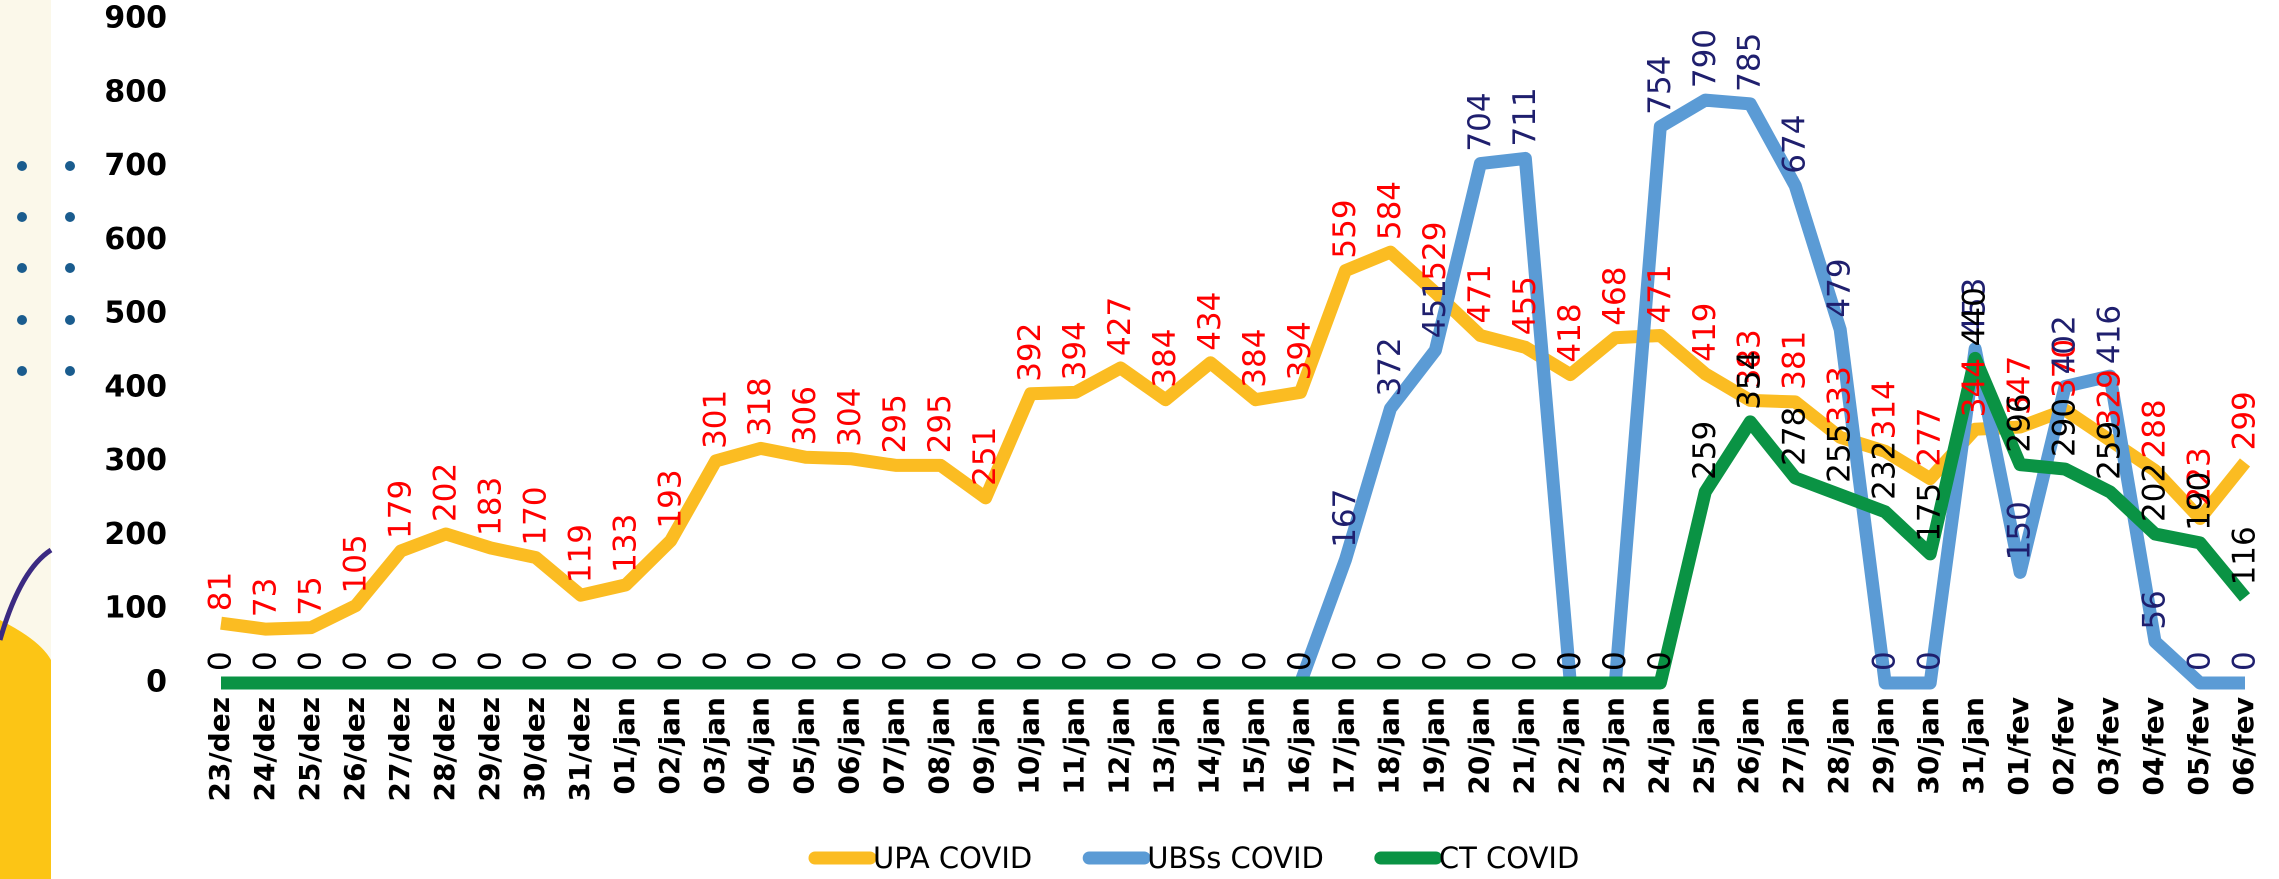  What do you see at coordinates (1433, 746) in the screenshot?
I see `x-tick-label: 19/jan` at bounding box center [1433, 746].